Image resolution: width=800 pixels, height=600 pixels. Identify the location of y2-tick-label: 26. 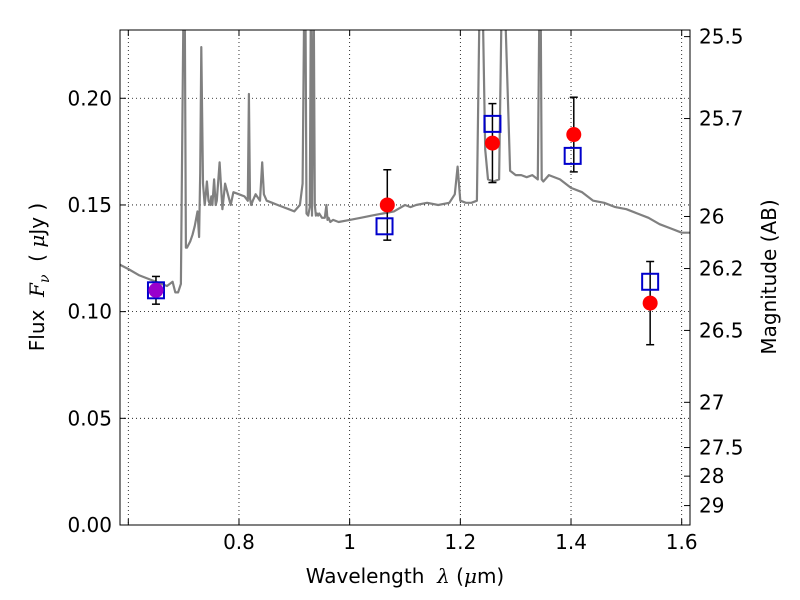
(711, 216).